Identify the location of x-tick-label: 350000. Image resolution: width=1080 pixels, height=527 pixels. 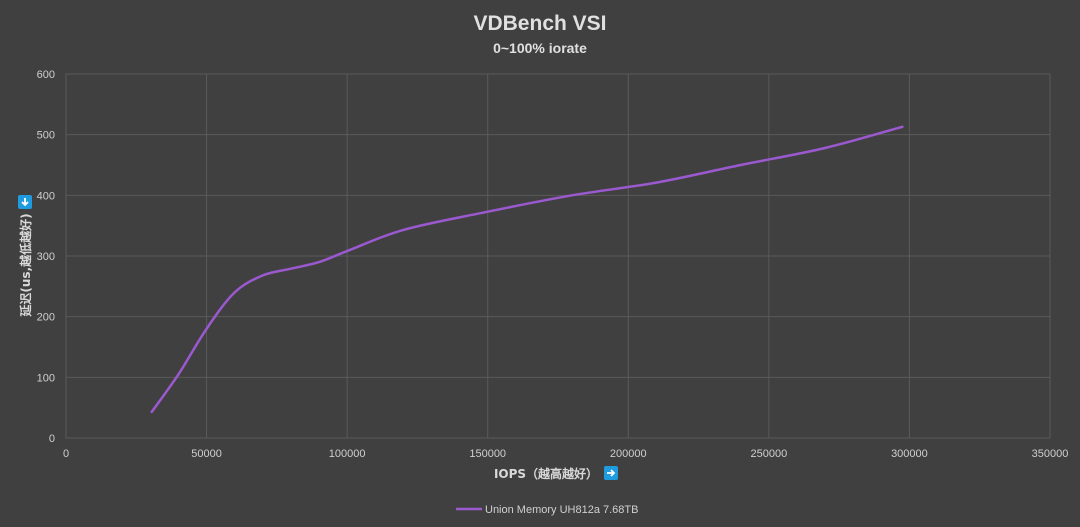
(1050, 454).